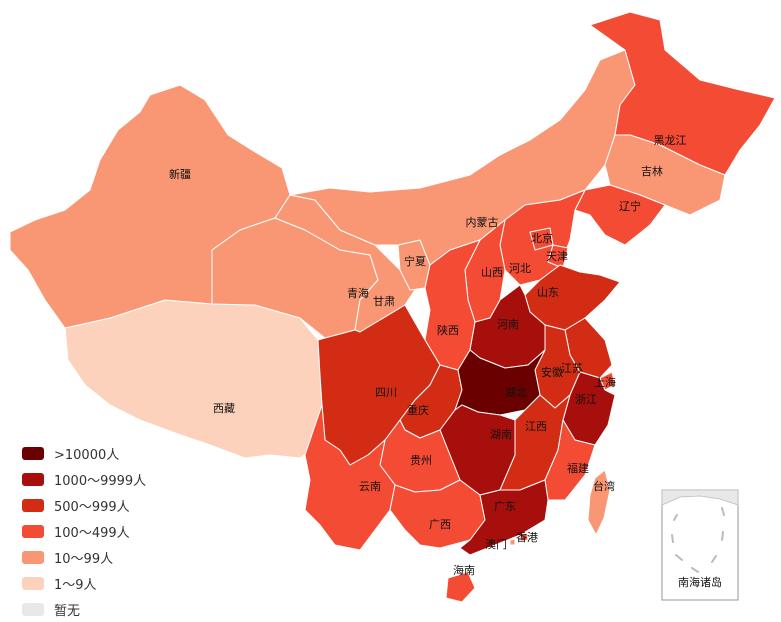  I want to click on region-hainan, so click(460, 587).